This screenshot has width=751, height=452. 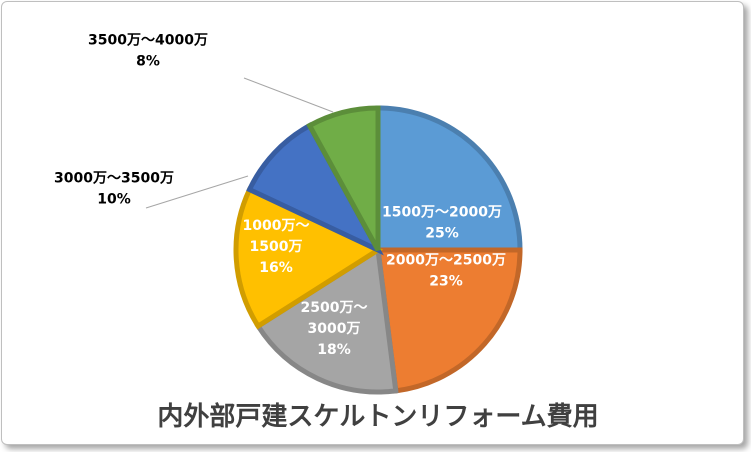 I want to click on slice-label: 1500万～2000万 25%, so click(x=442, y=223).